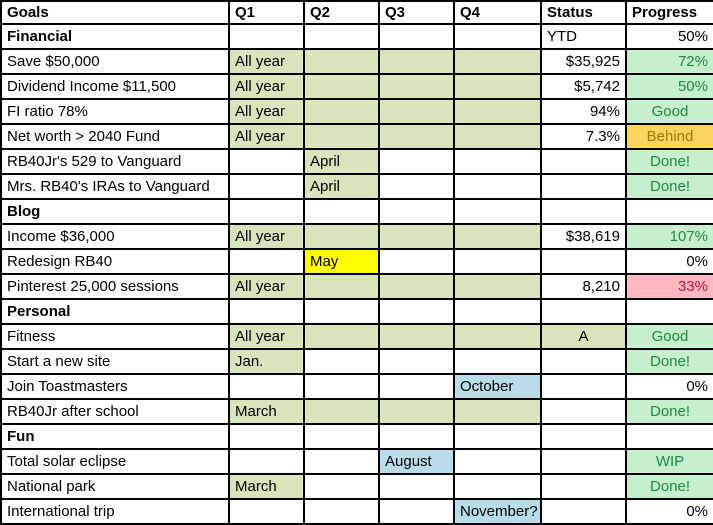 The width and height of the screenshot is (713, 525). I want to click on cell-goal: Pinterest 25,000 sessions, so click(115, 286).